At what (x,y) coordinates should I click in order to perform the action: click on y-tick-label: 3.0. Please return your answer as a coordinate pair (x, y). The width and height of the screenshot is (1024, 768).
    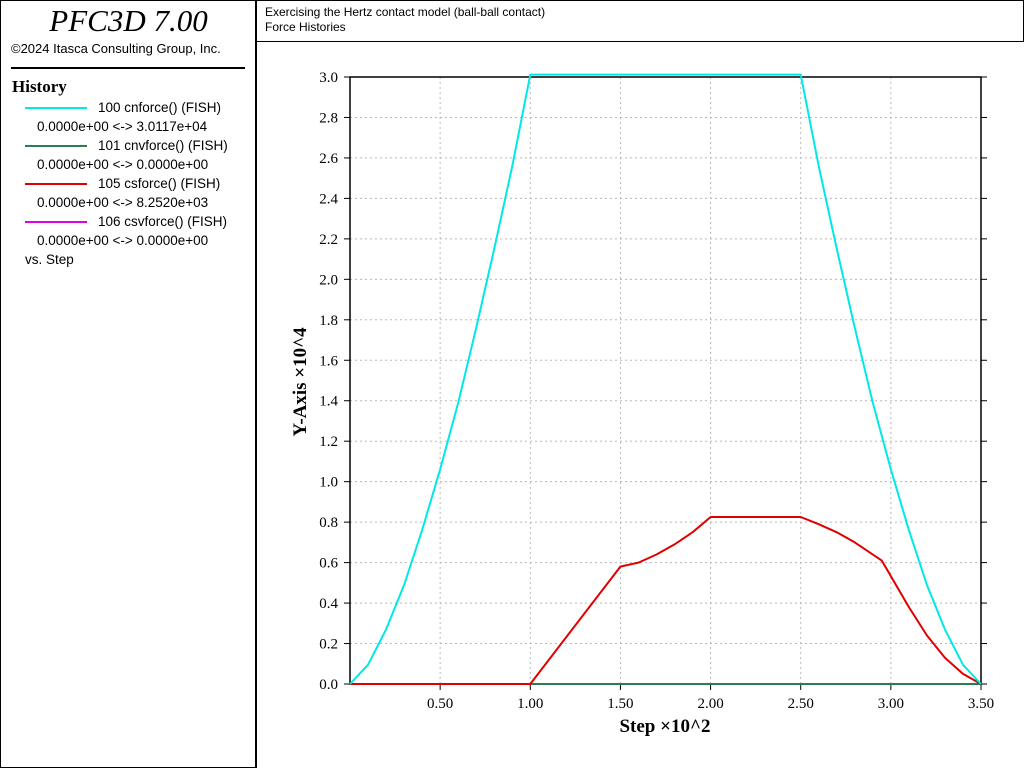
    Looking at the image, I should click on (328, 78).